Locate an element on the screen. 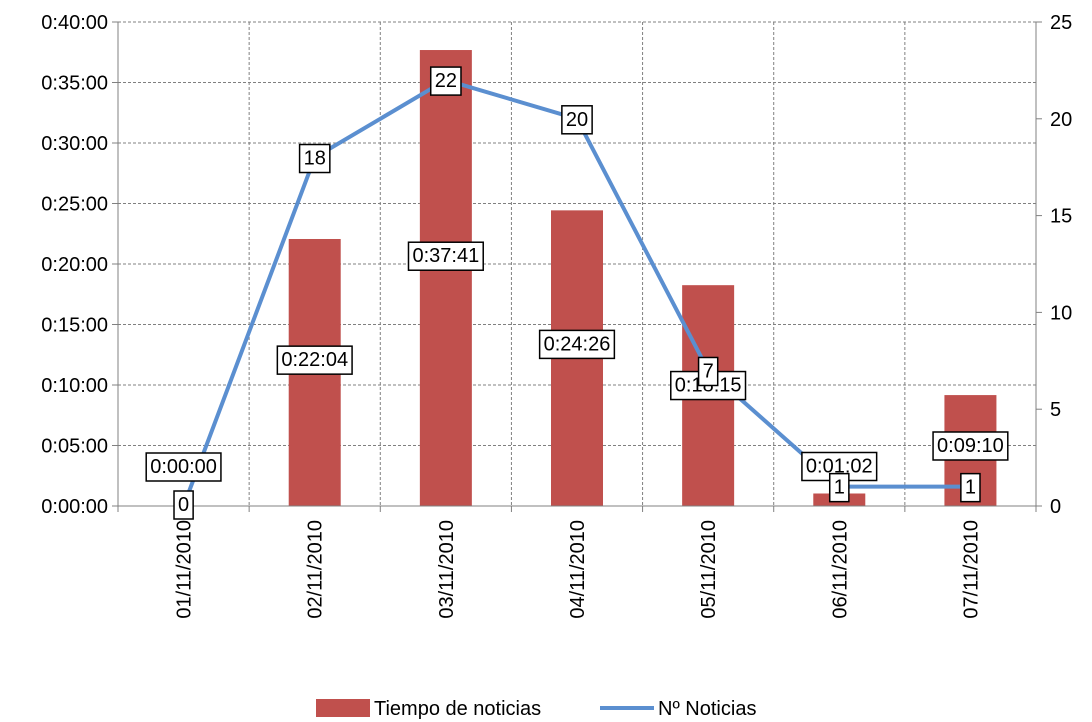  legend-label-bar: Tiempo de noticias is located at coordinates (457, 709).